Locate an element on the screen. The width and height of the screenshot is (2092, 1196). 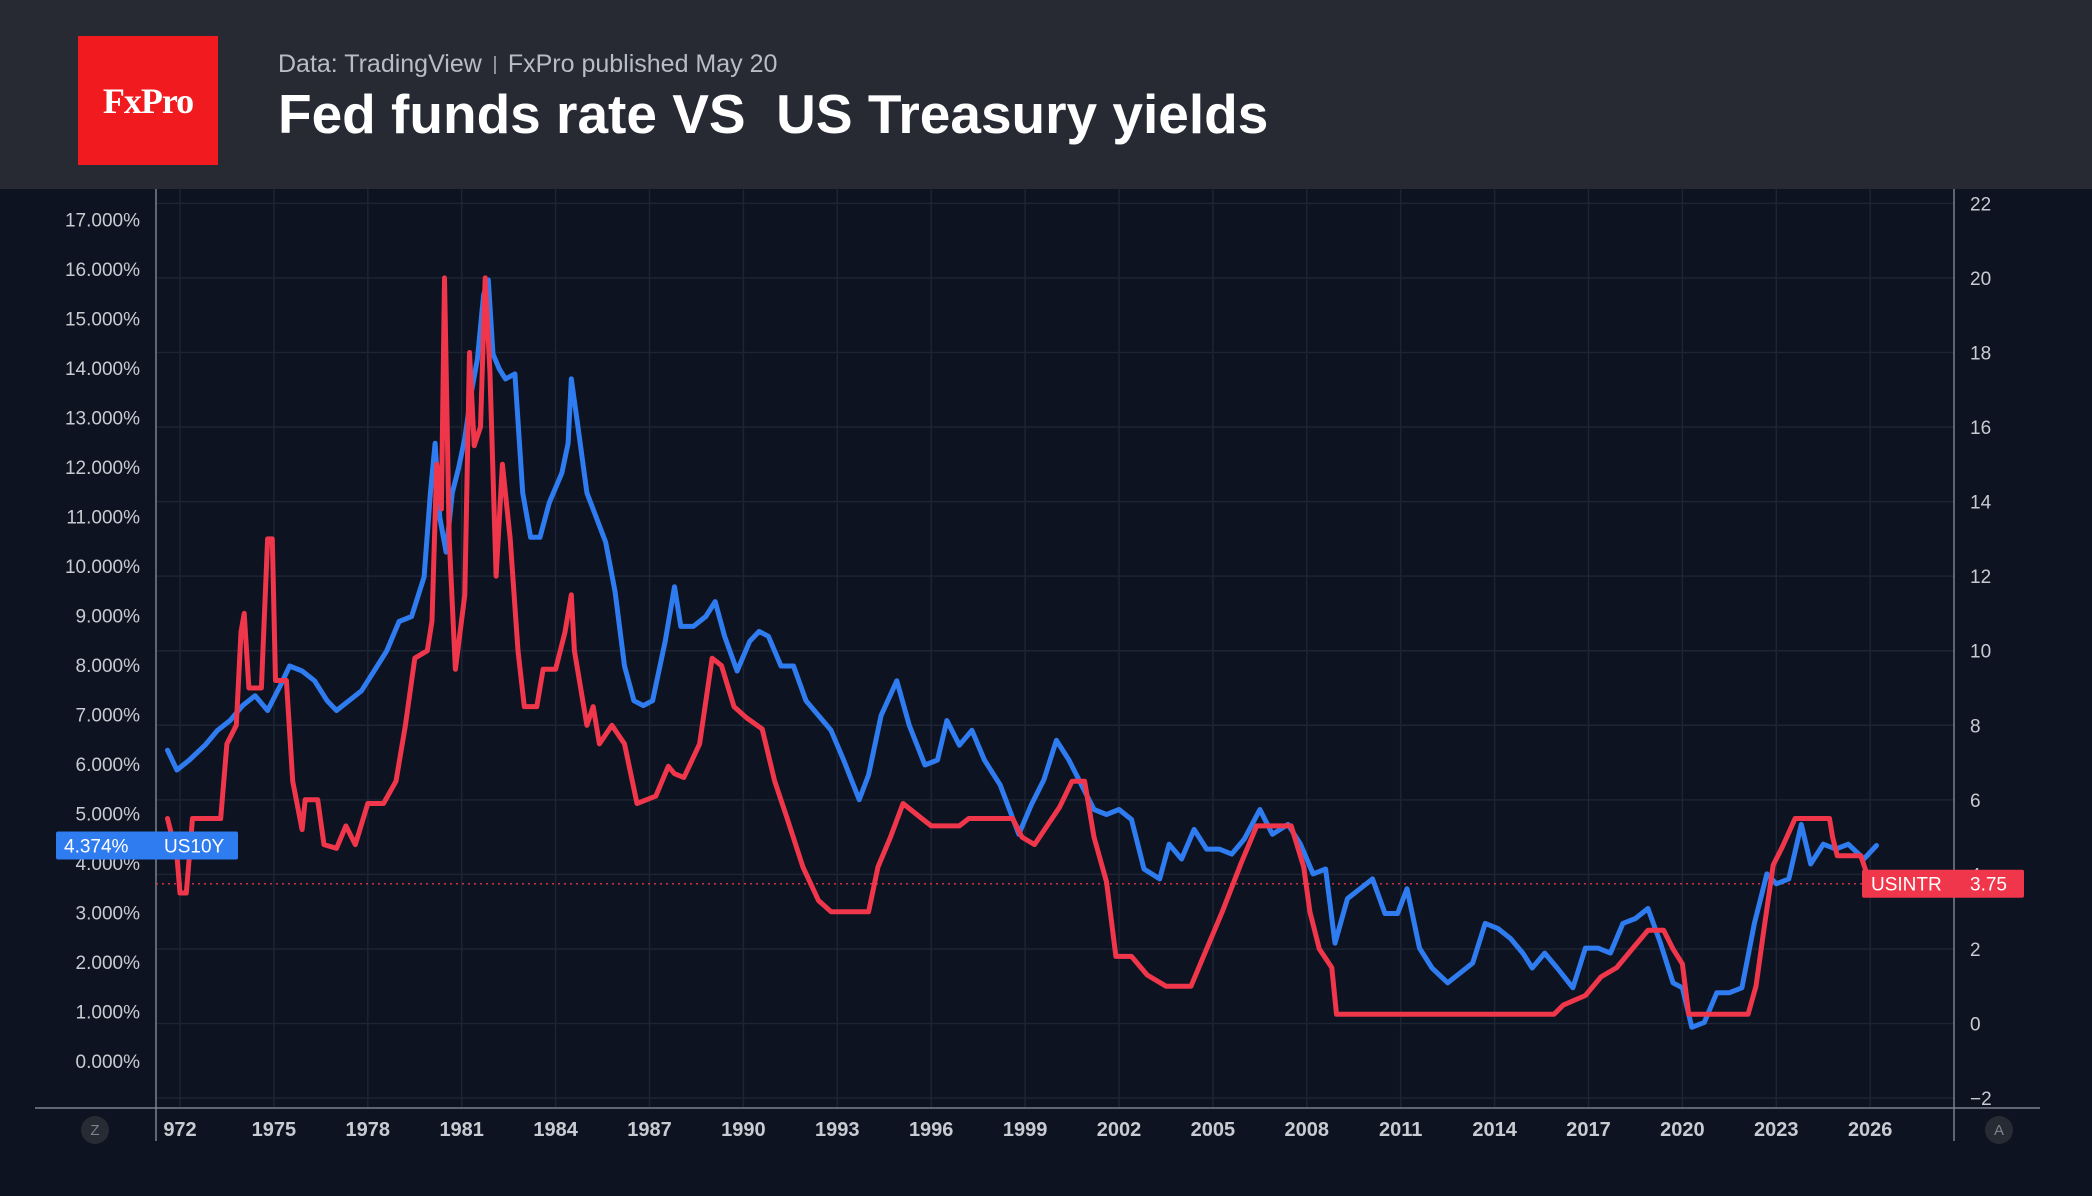
usintr-value-text: 3.75 is located at coordinates (1988, 885).